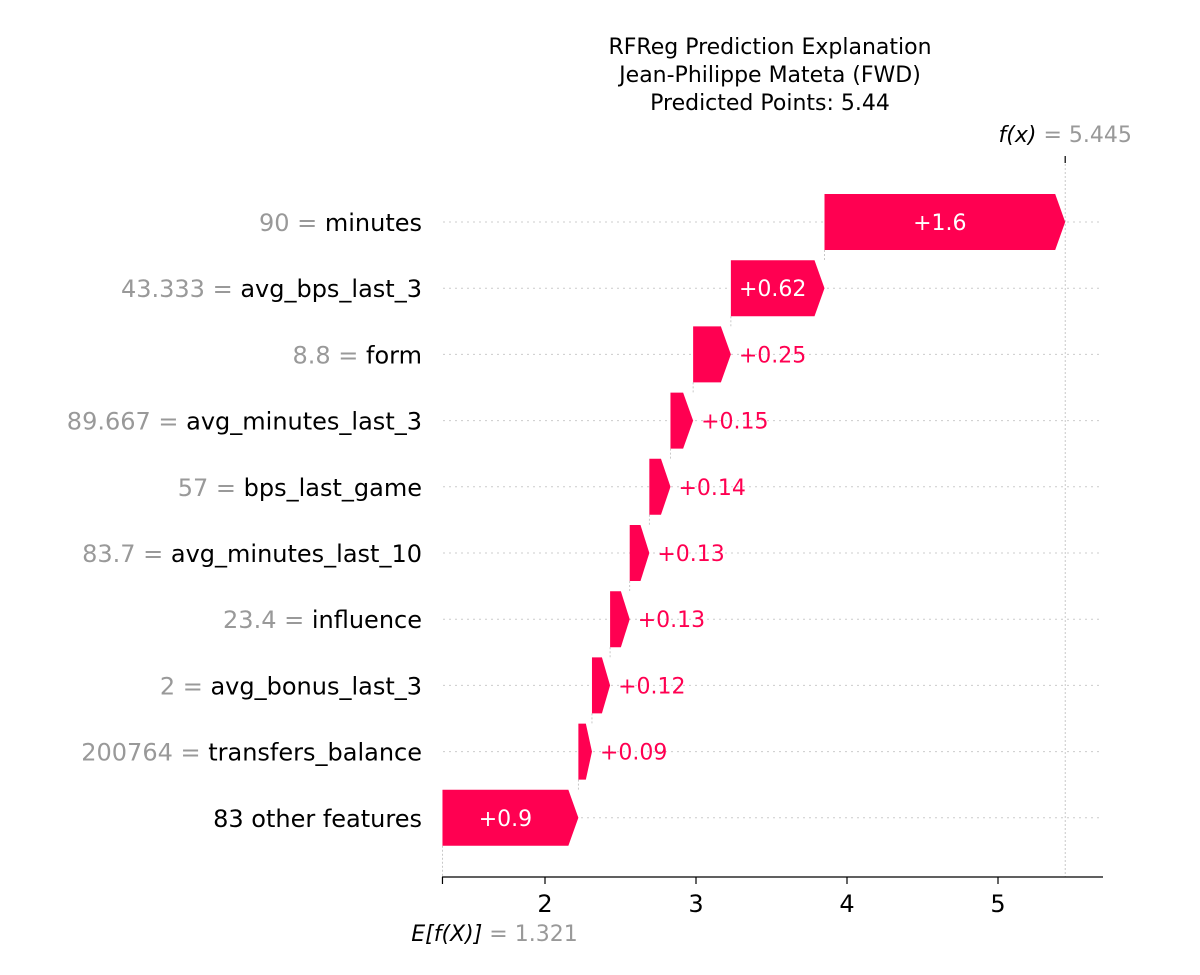 The height and width of the screenshot is (975, 1200). I want to click on feature-name: avg_minutes_last_10, so click(296, 554).